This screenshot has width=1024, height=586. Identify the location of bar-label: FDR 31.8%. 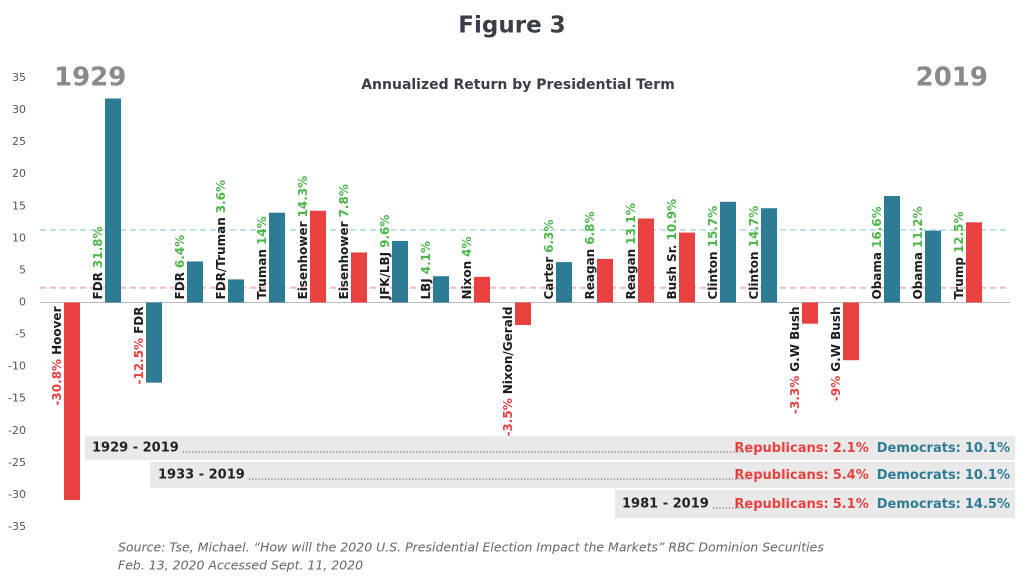
(98, 262).